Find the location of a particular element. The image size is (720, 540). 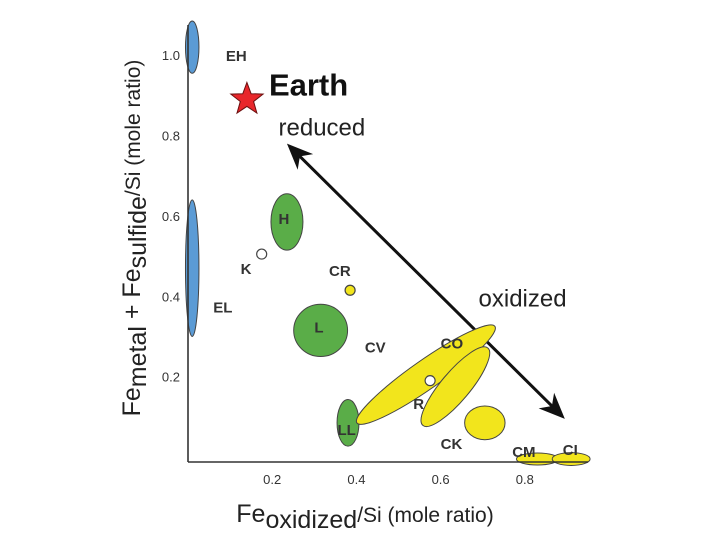

point-cr is located at coordinates (350, 290).